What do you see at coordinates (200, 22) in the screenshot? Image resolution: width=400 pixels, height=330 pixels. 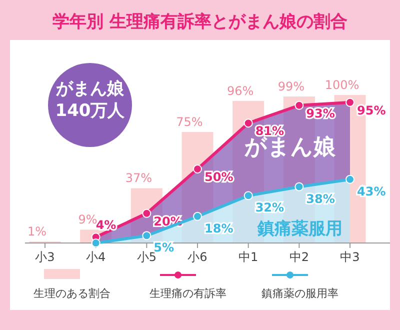 I see `chart-title: 学年別 生理痛有訴率とがまん娘の割合` at bounding box center [200, 22].